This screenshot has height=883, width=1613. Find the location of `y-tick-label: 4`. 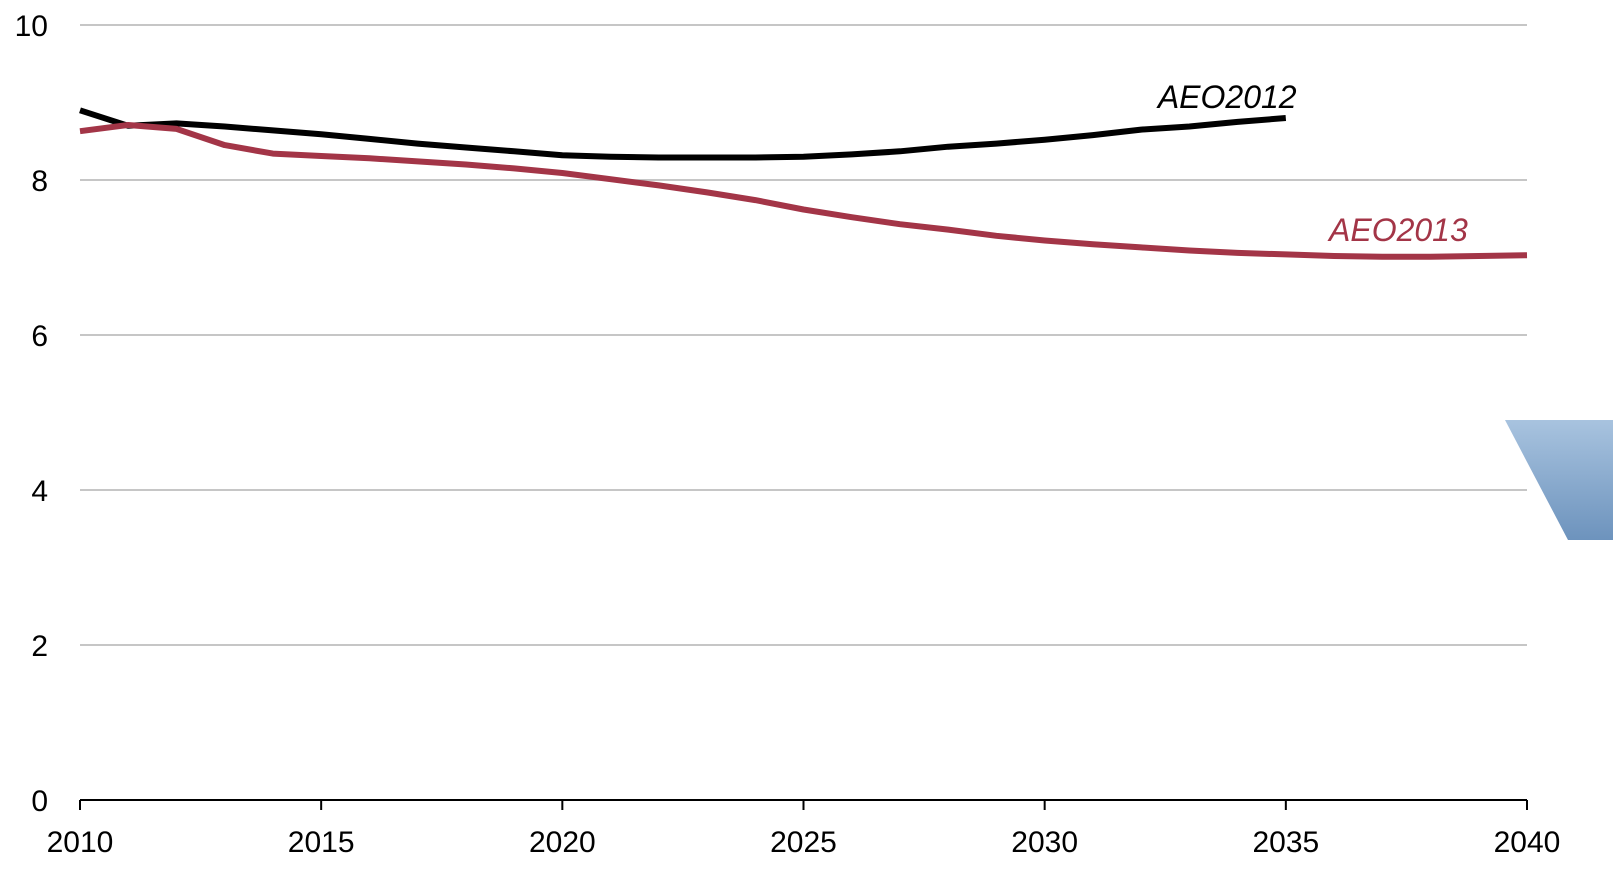

y-tick-label: 4 is located at coordinates (39, 491).